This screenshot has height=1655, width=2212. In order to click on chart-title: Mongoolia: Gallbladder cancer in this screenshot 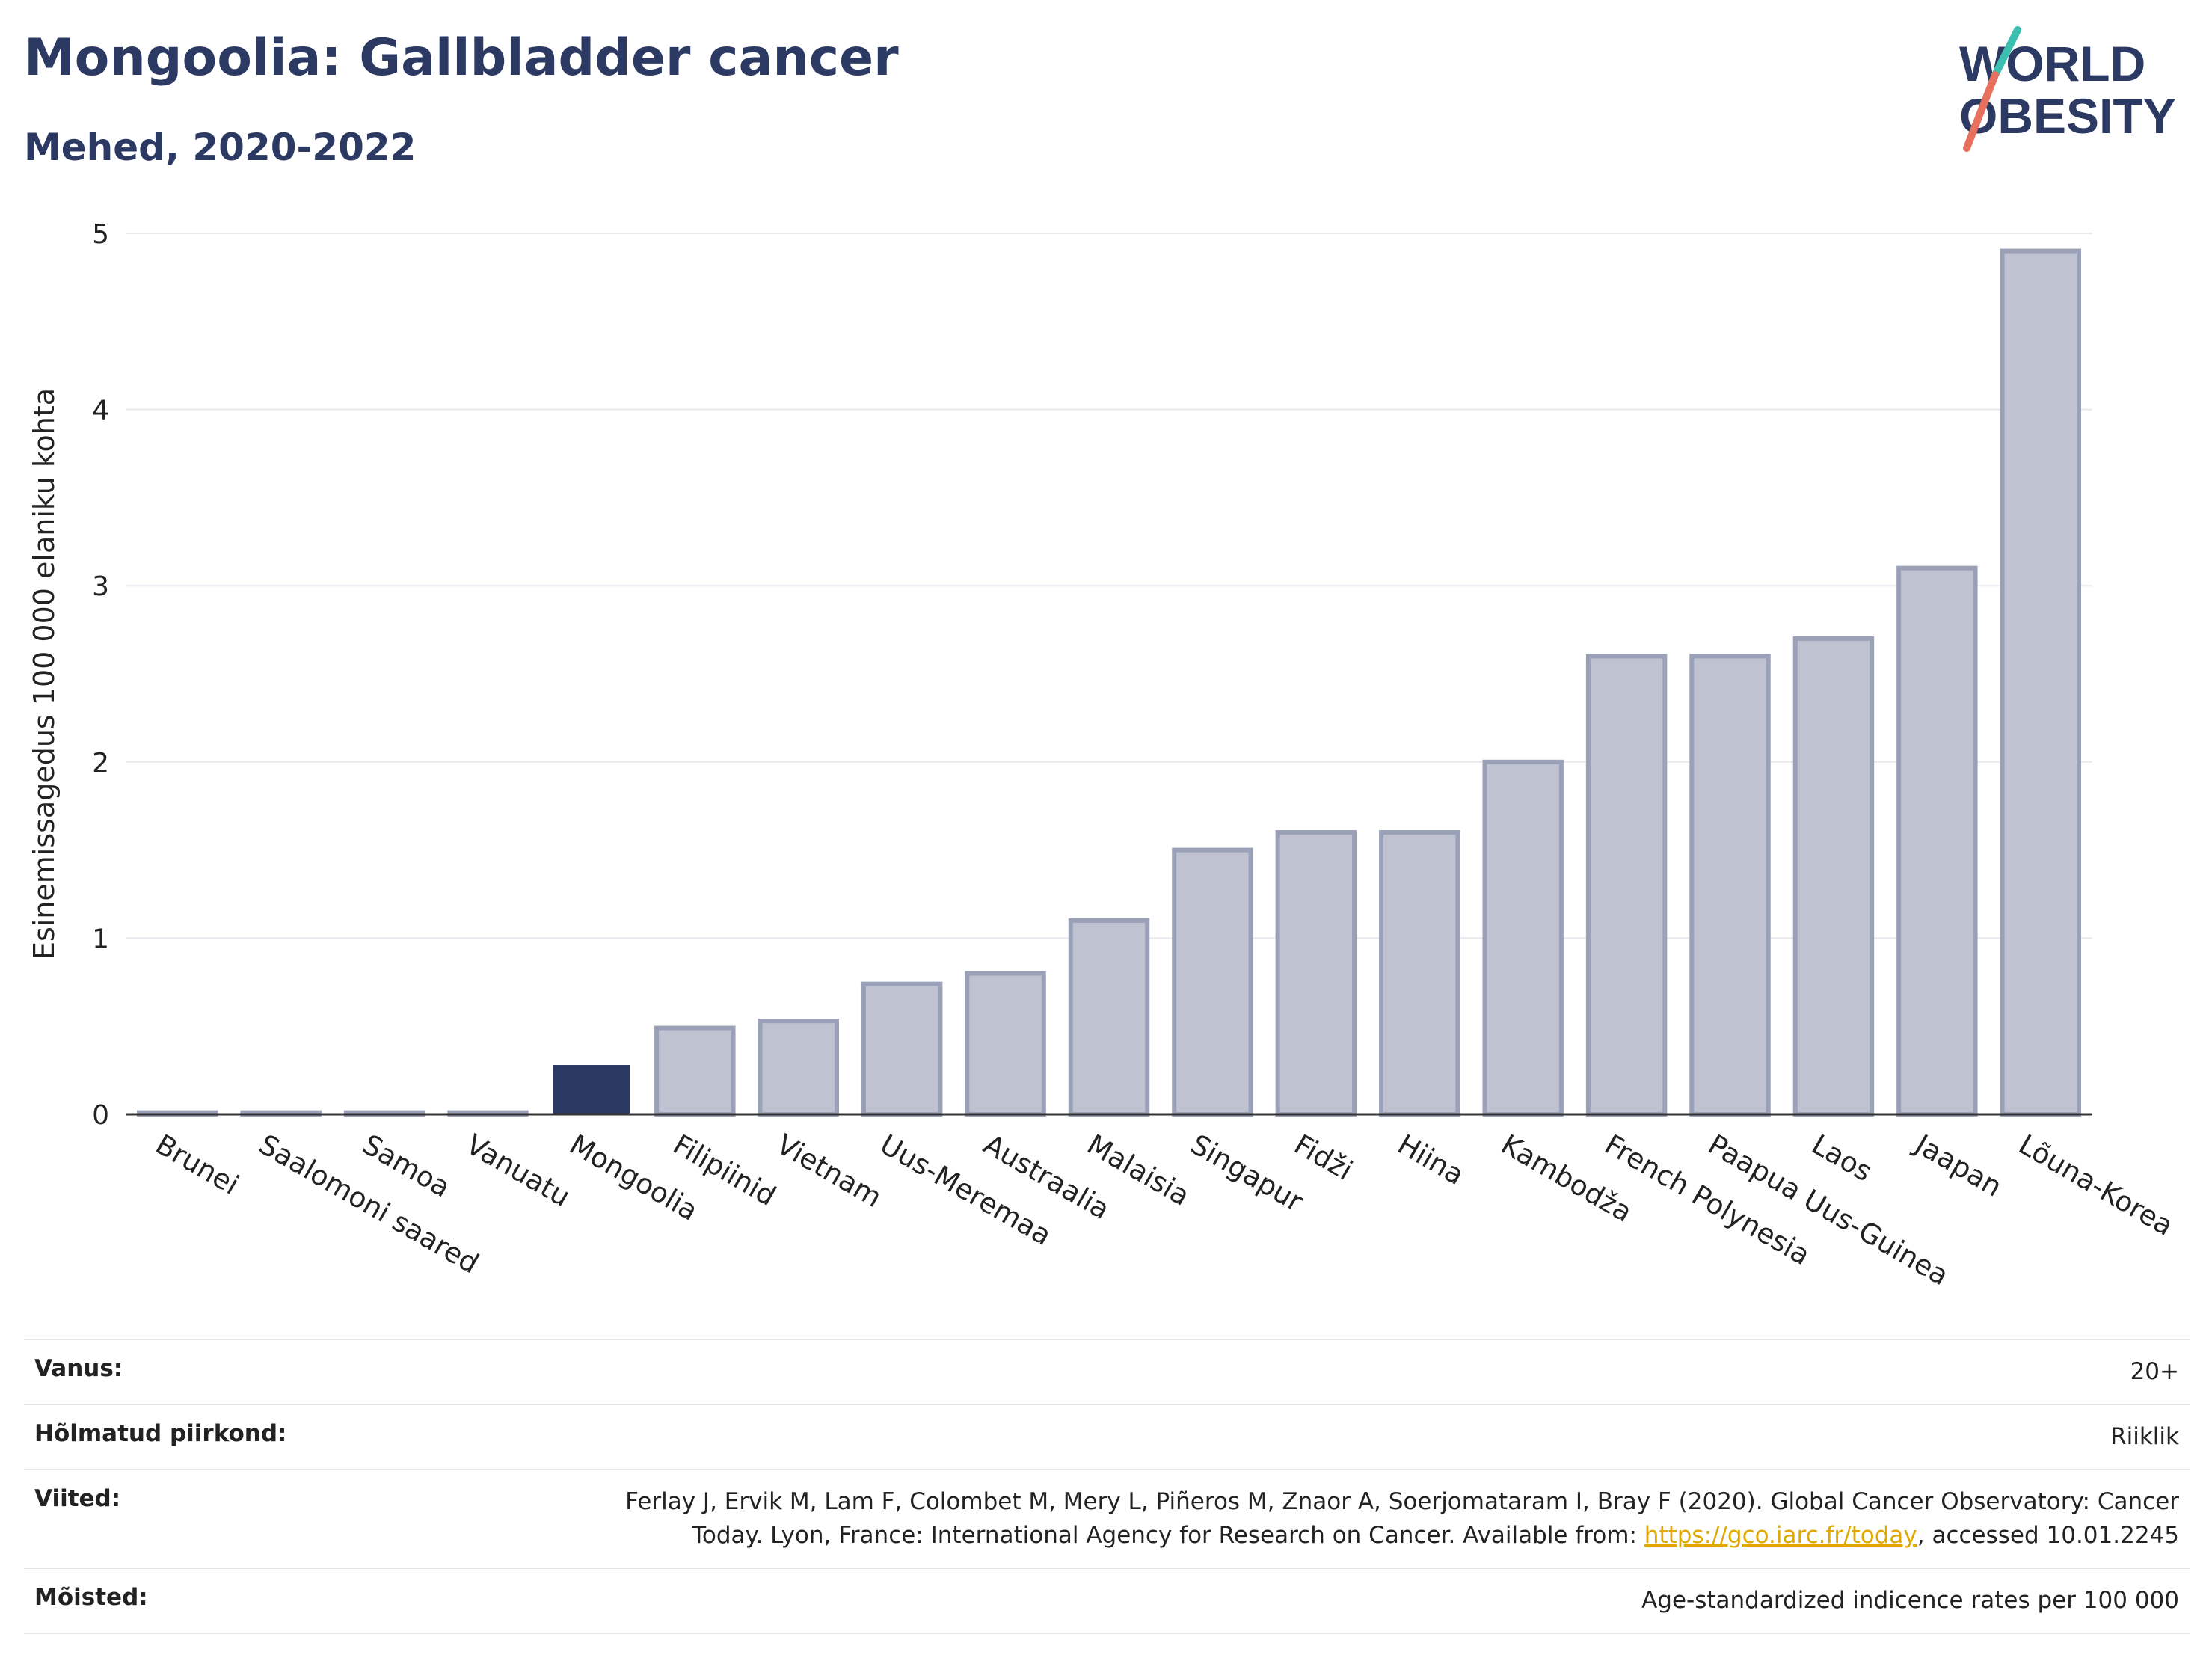, I will do `click(461, 57)`.